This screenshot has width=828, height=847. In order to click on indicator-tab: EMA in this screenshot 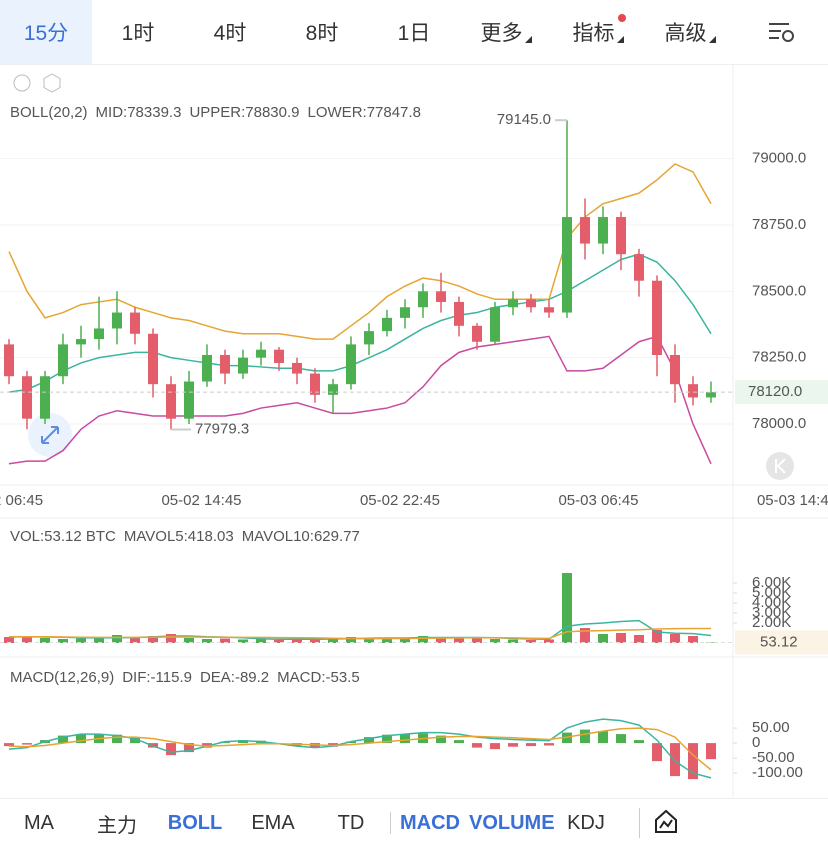, I will do `click(273, 822)`.